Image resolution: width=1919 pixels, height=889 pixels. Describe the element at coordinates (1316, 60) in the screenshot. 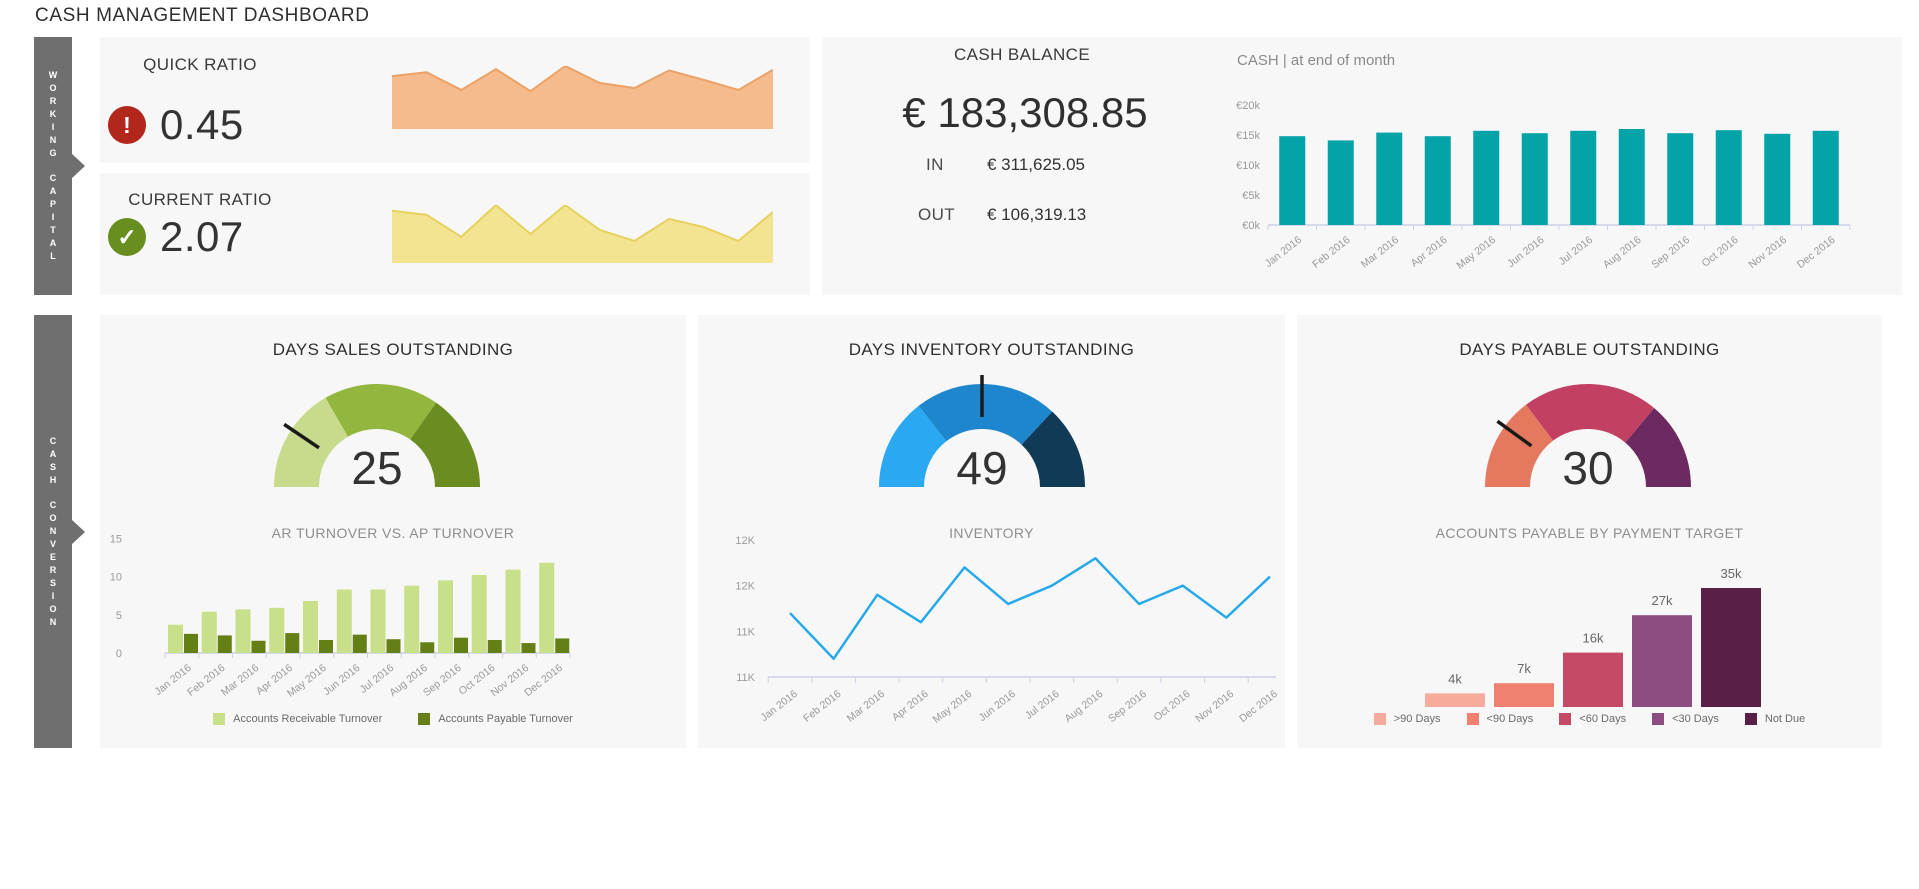

I see `cash-by-month-chart-title: CASH | at end of month` at that location.